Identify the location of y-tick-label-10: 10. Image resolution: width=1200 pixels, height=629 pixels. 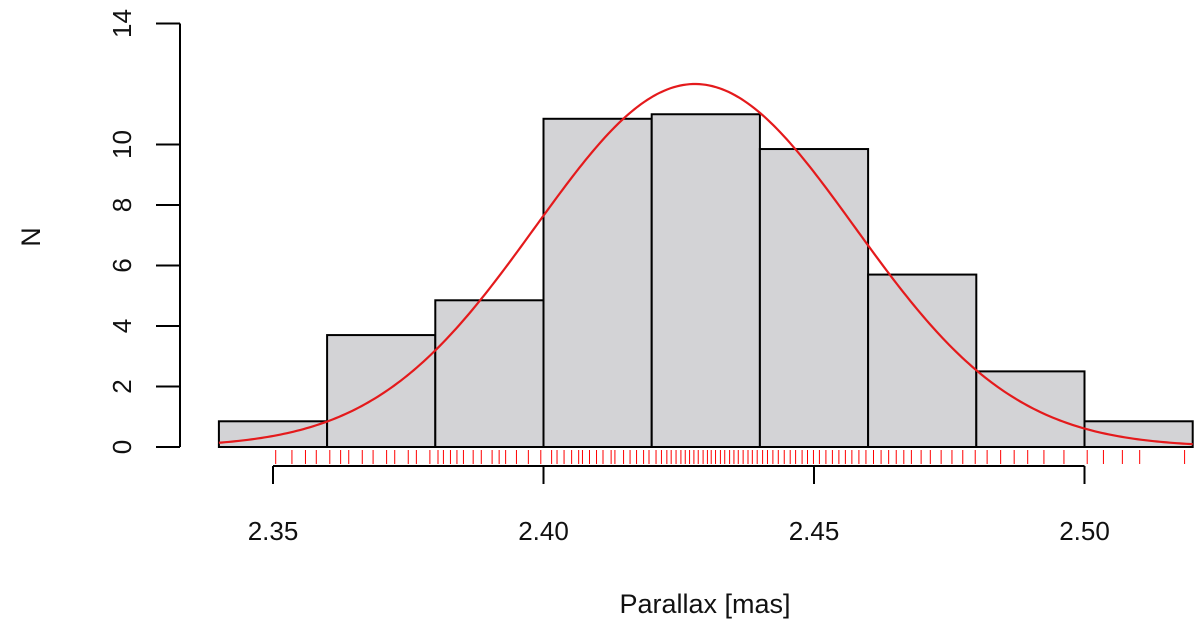
(122, 144).